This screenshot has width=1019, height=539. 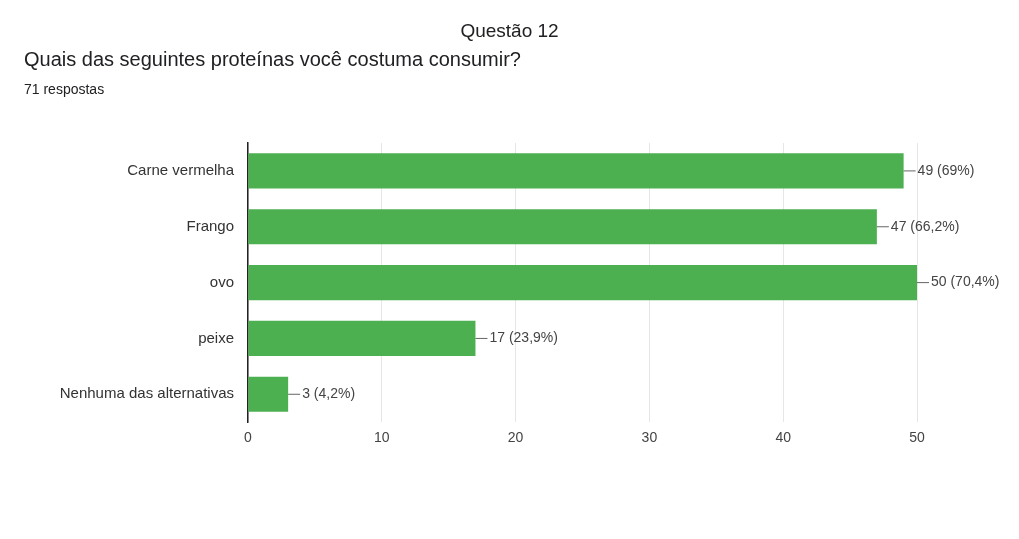 I want to click on x-tick-label: 50, so click(x=917, y=437).